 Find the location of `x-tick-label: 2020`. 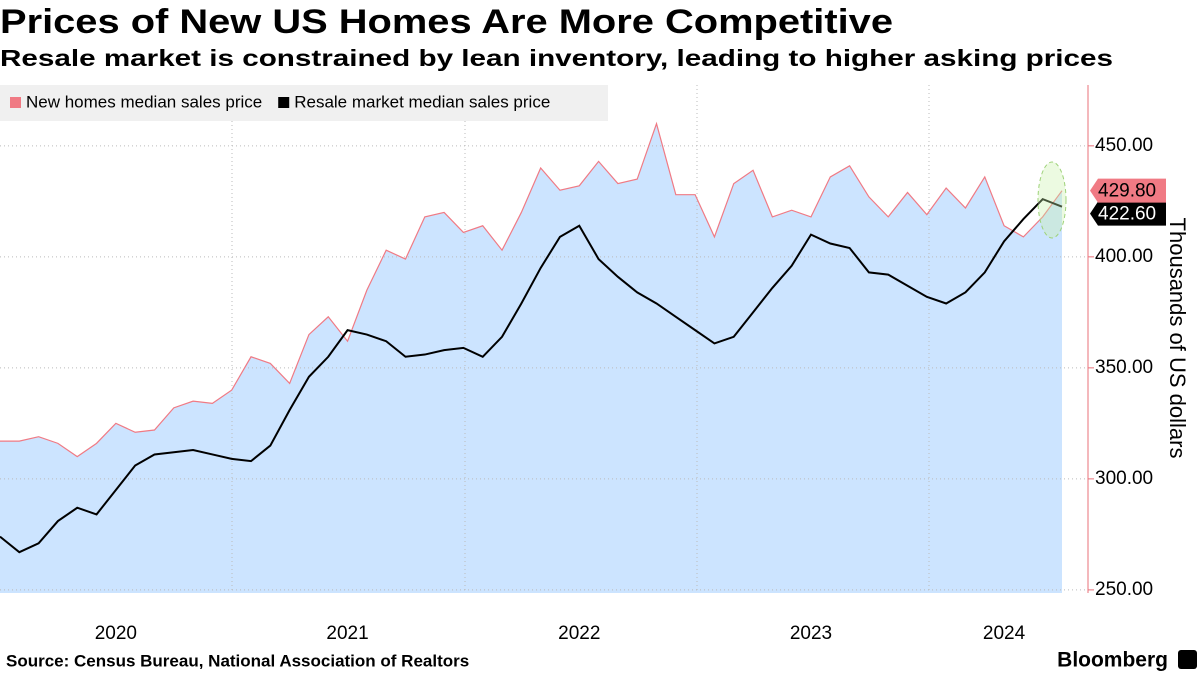

x-tick-label: 2020 is located at coordinates (116, 633).